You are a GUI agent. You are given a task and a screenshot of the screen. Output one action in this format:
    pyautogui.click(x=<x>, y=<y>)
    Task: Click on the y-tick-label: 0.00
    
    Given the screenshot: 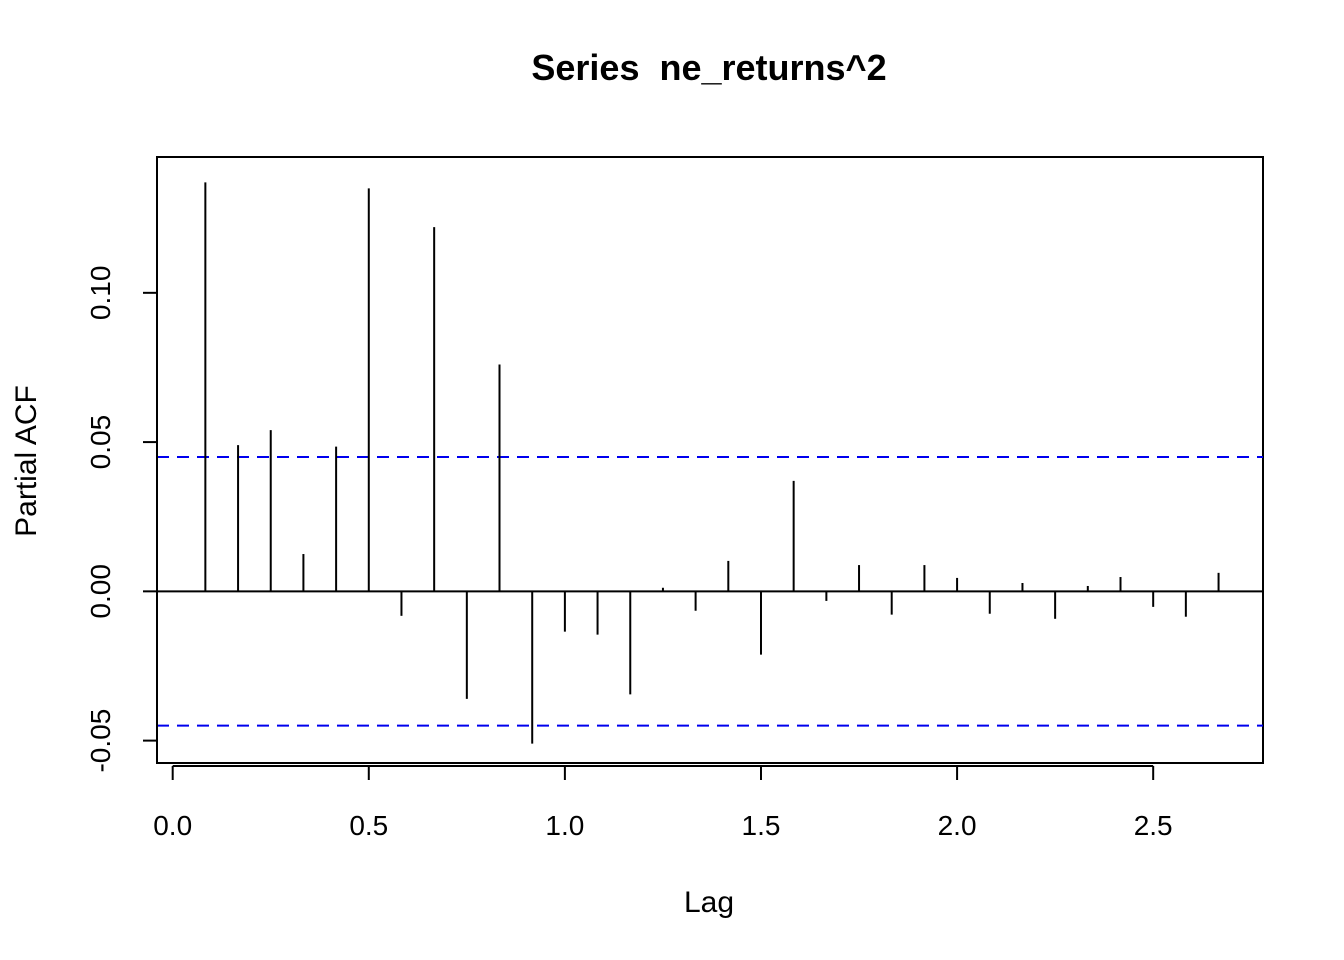 What is the action you would take?
    pyautogui.click(x=100, y=591)
    